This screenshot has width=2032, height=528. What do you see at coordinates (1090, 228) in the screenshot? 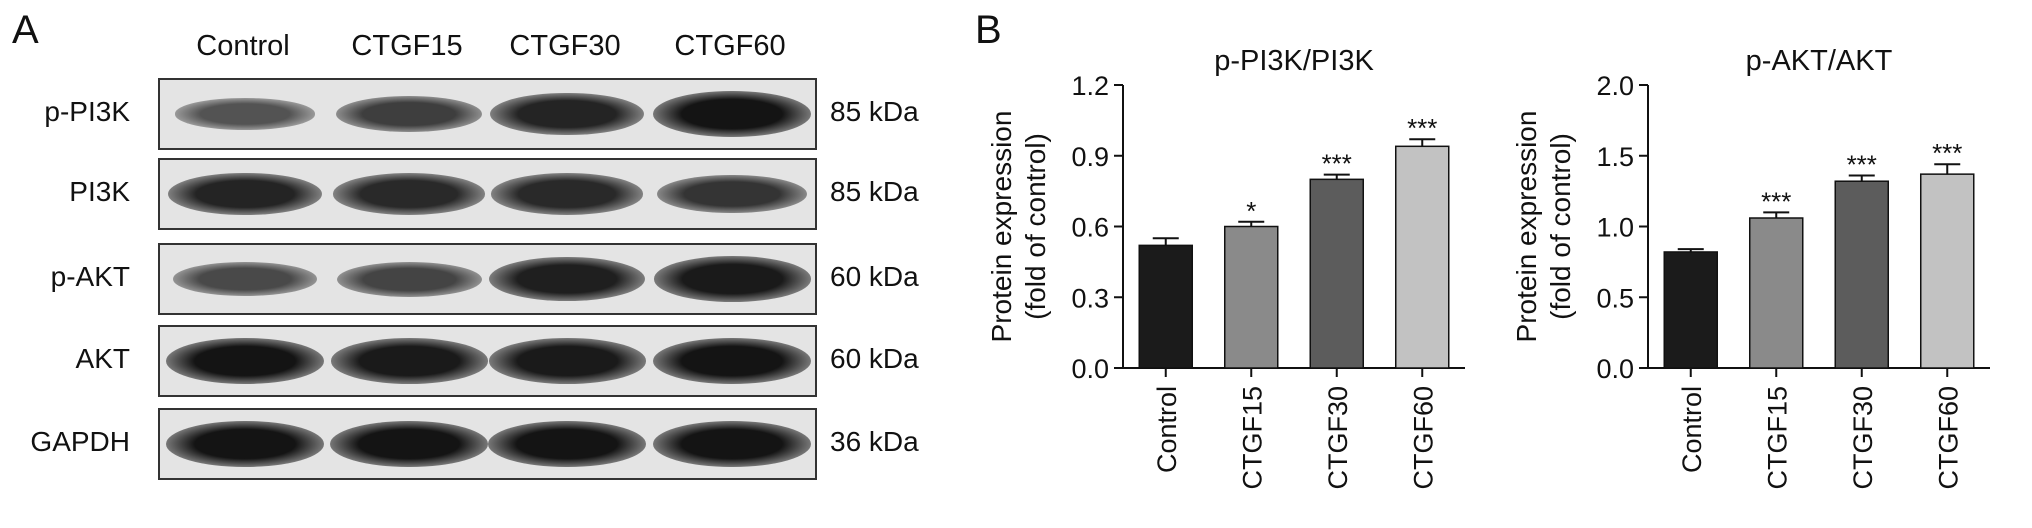
I see `y-tick-label: 0.6` at bounding box center [1090, 228].